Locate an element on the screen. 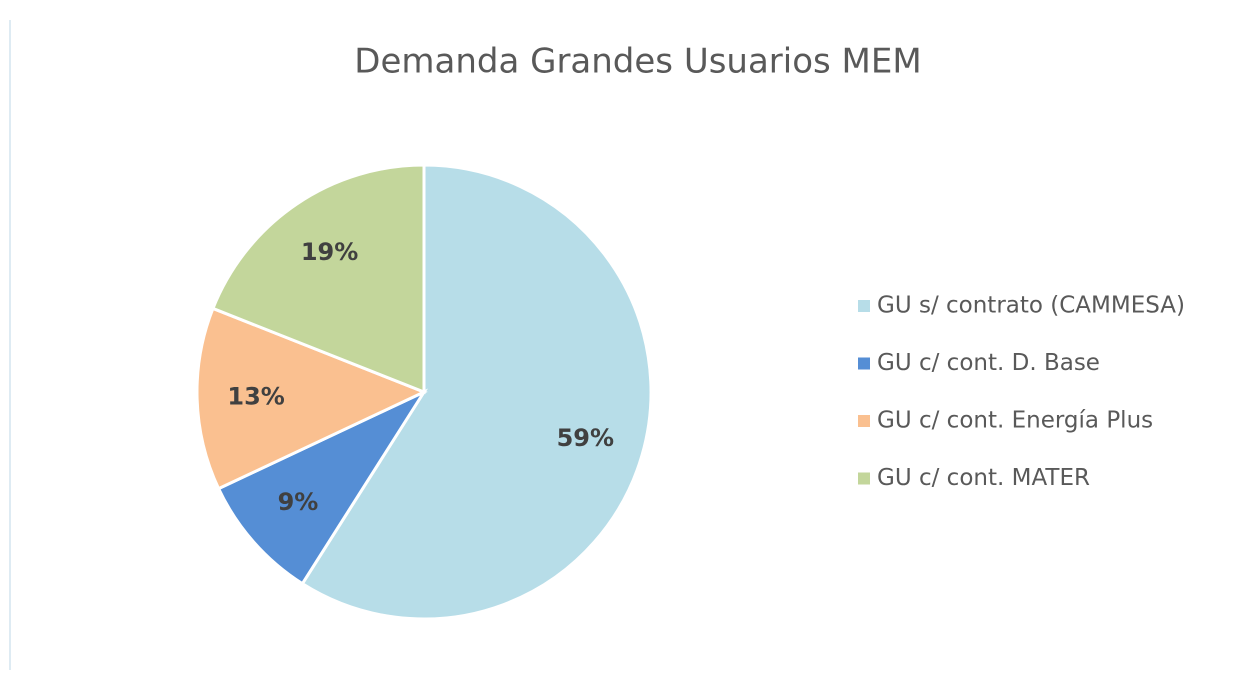 The height and width of the screenshot is (690, 1253). legend-label: GU c/ cont. MATER is located at coordinates (983, 478).